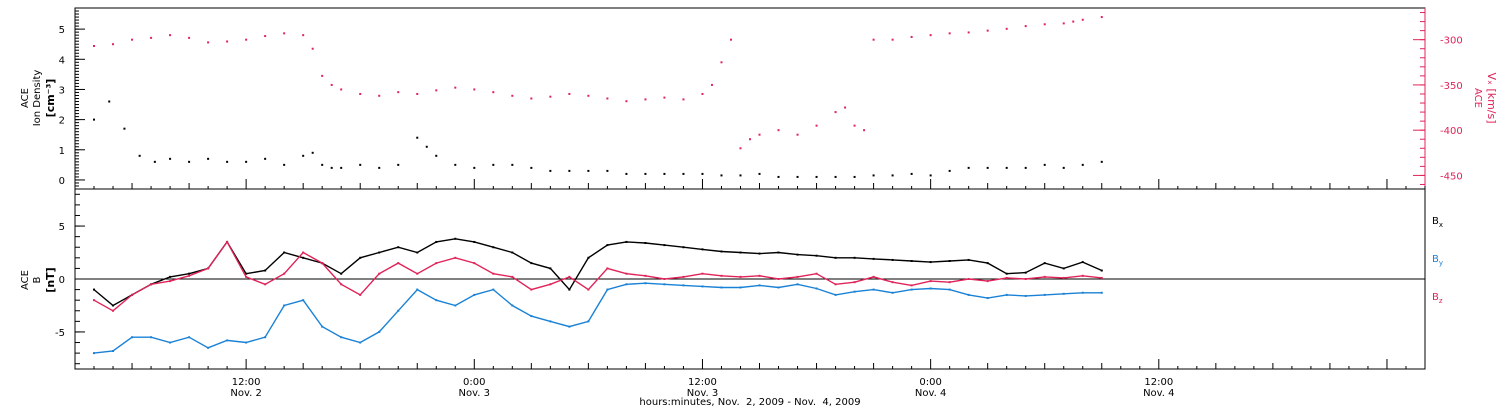  I want to click on b-tick-label: 5, so click(62, 227).